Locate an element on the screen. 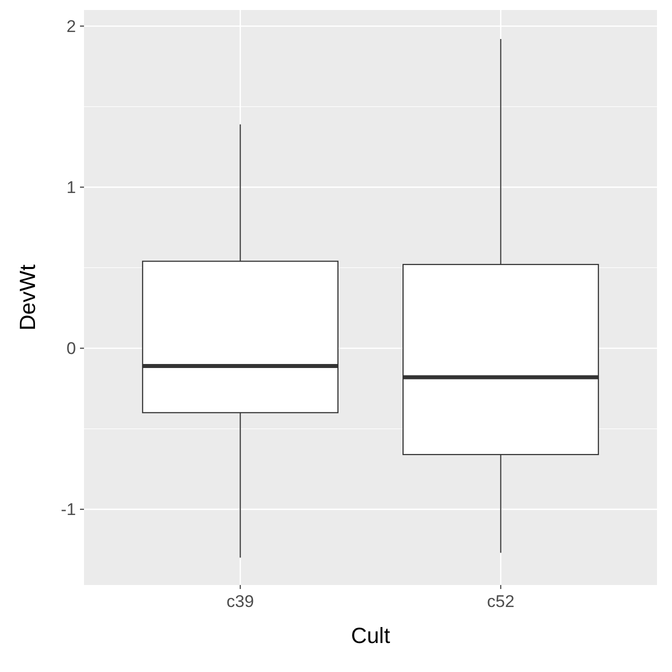 Image resolution: width=672 pixels, height=672 pixels. y-tick-label: 1 is located at coordinates (71, 188).